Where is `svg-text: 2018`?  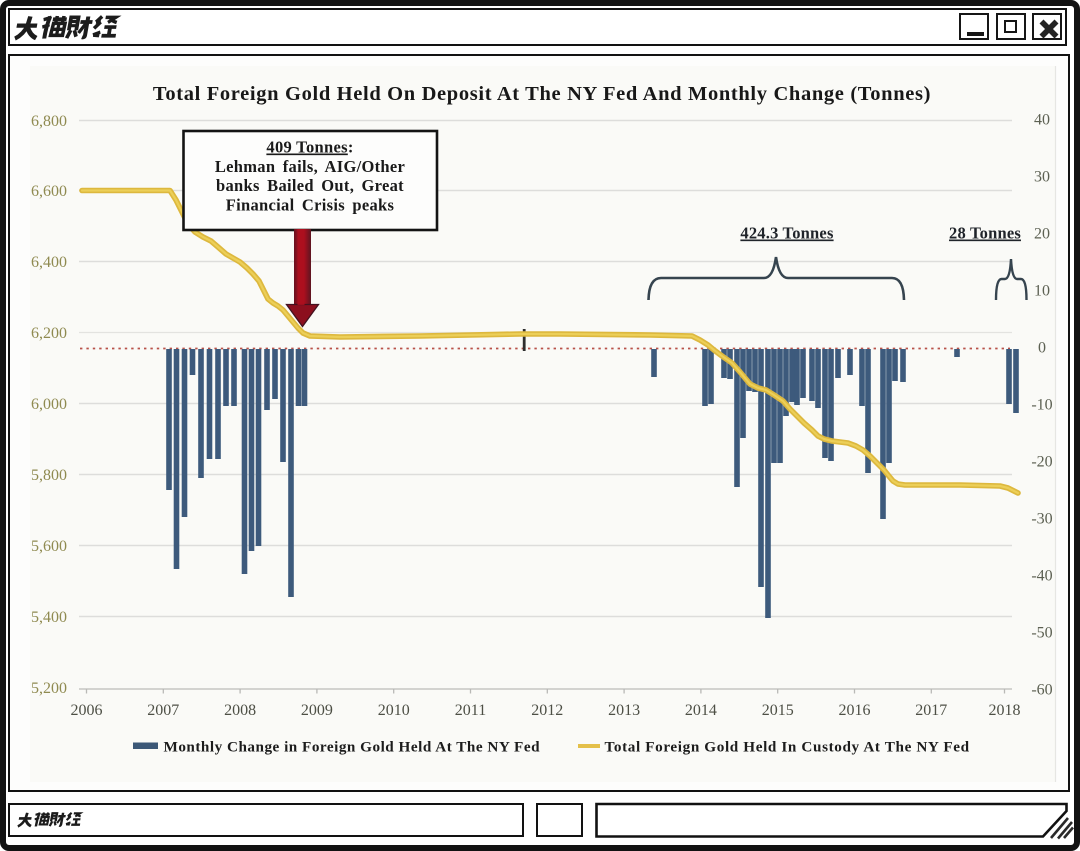
svg-text: 2018 is located at coordinates (1005, 710).